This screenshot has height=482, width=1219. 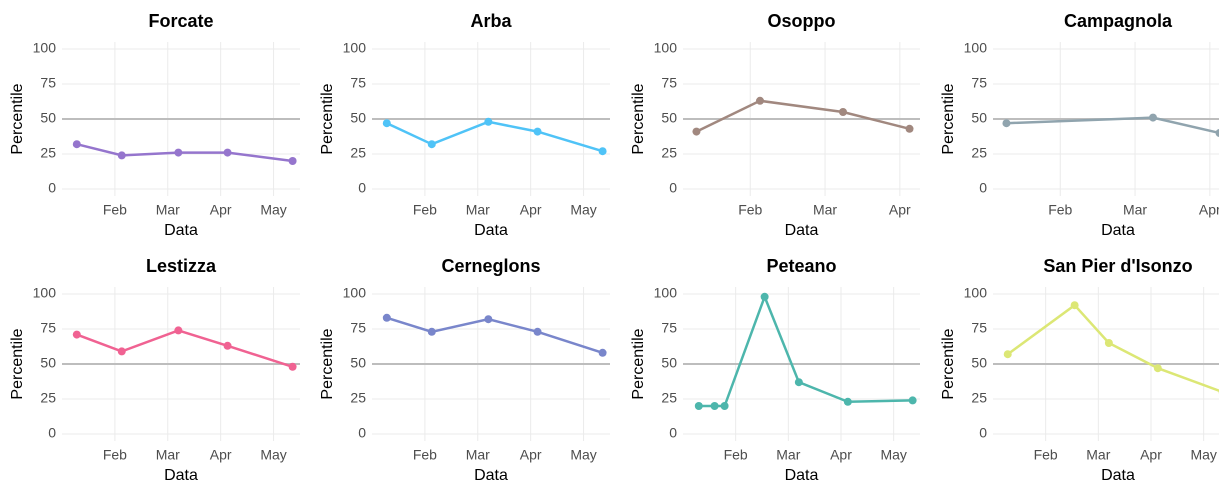 What do you see at coordinates (802, 21) in the screenshot?
I see `panel-title: Osoppo` at bounding box center [802, 21].